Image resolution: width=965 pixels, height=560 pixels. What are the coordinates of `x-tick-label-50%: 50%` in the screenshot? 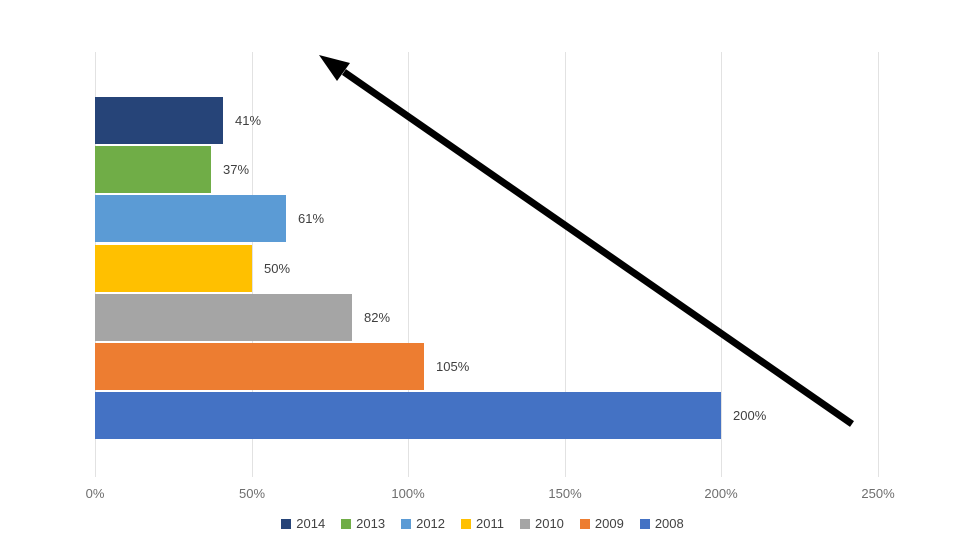 It's located at (252, 493).